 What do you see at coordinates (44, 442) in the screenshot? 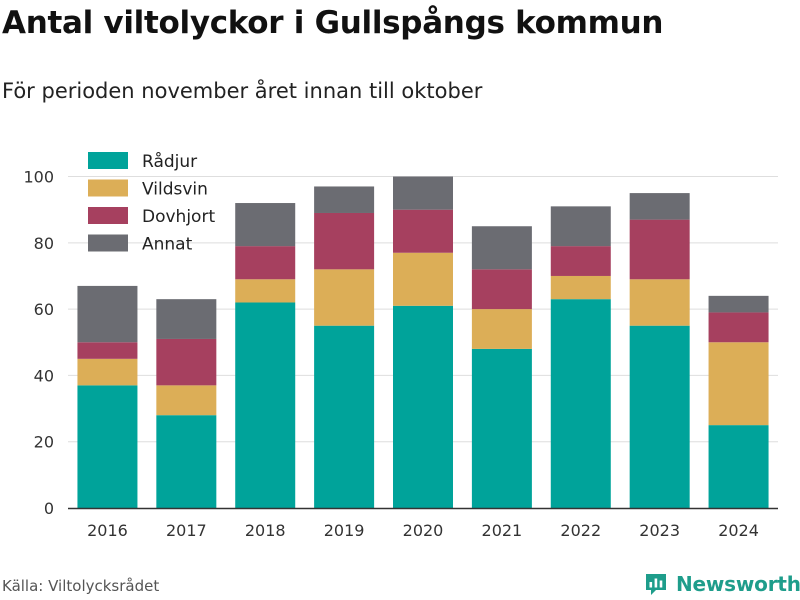
I see `y-tick-label: 20` at bounding box center [44, 442].